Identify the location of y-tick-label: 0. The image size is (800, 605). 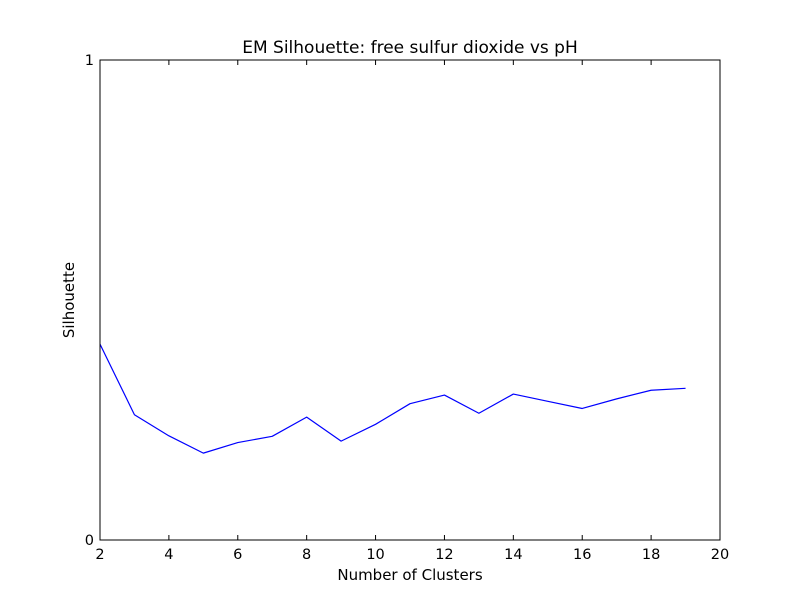
(89, 541).